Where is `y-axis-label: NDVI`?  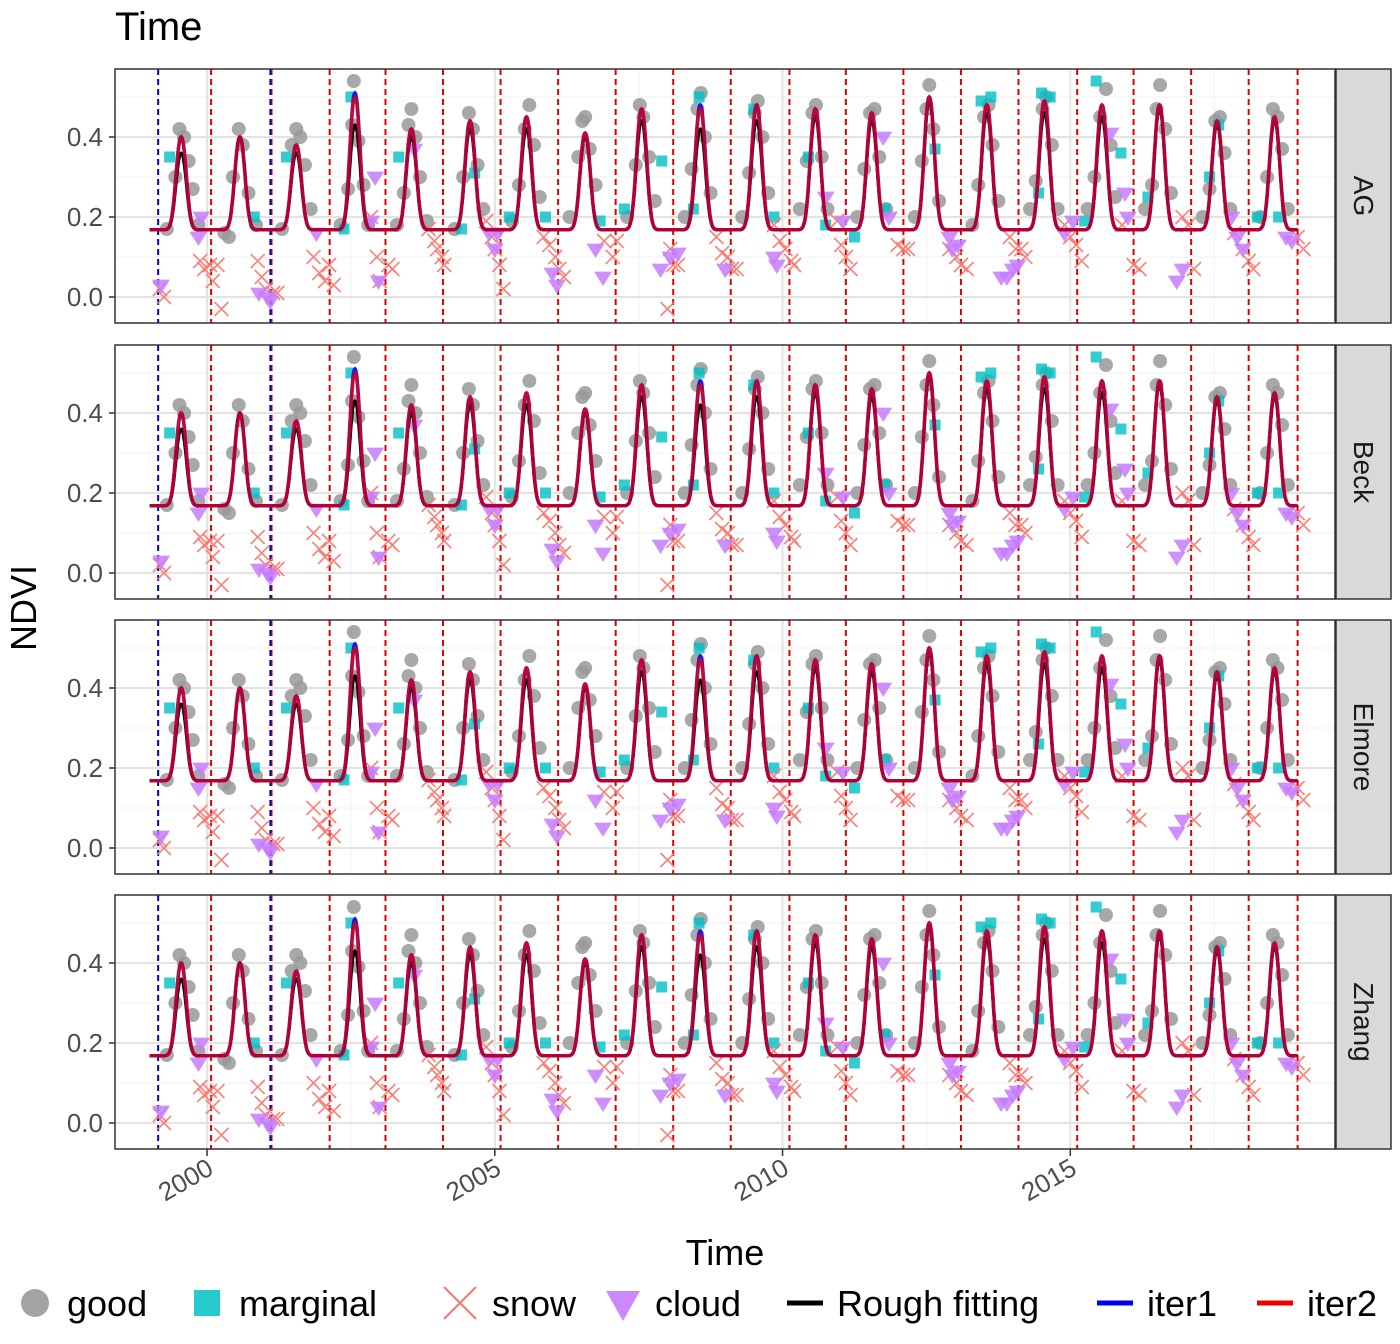 y-axis-label: NDVI is located at coordinates (23, 608).